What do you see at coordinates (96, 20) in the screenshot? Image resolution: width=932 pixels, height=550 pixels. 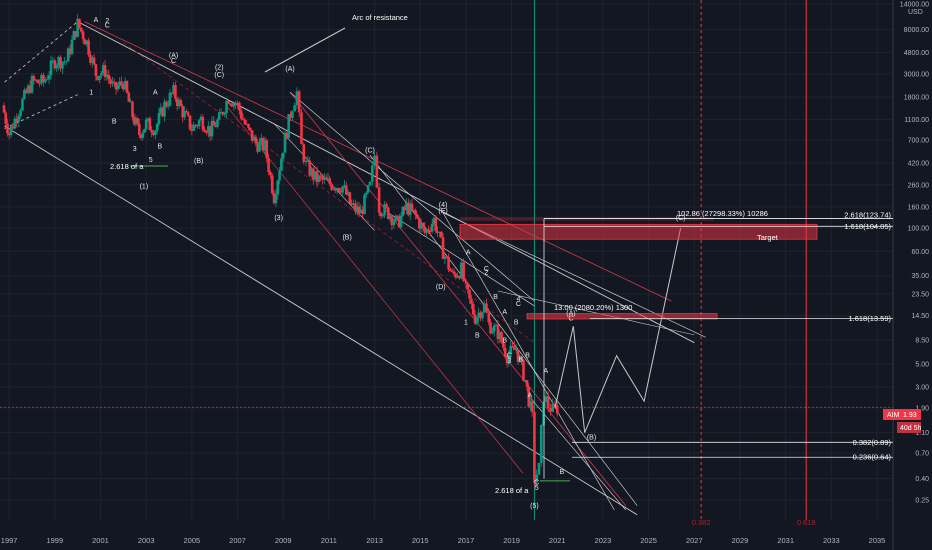 I see `wave-label: A` at bounding box center [96, 20].